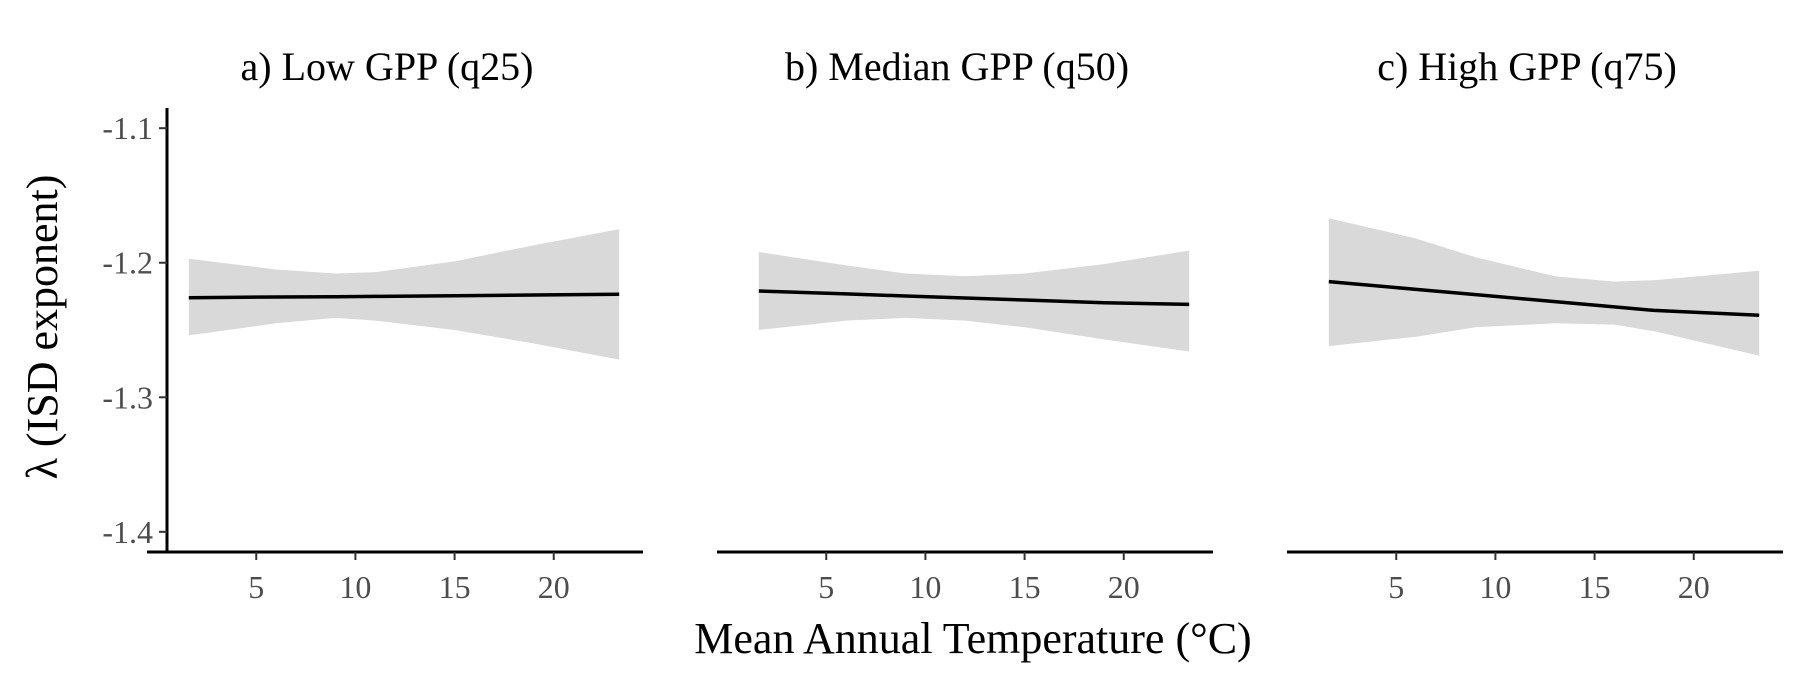  Describe the element at coordinates (1544, 298) in the screenshot. I see `panel-c-fit-line` at that location.